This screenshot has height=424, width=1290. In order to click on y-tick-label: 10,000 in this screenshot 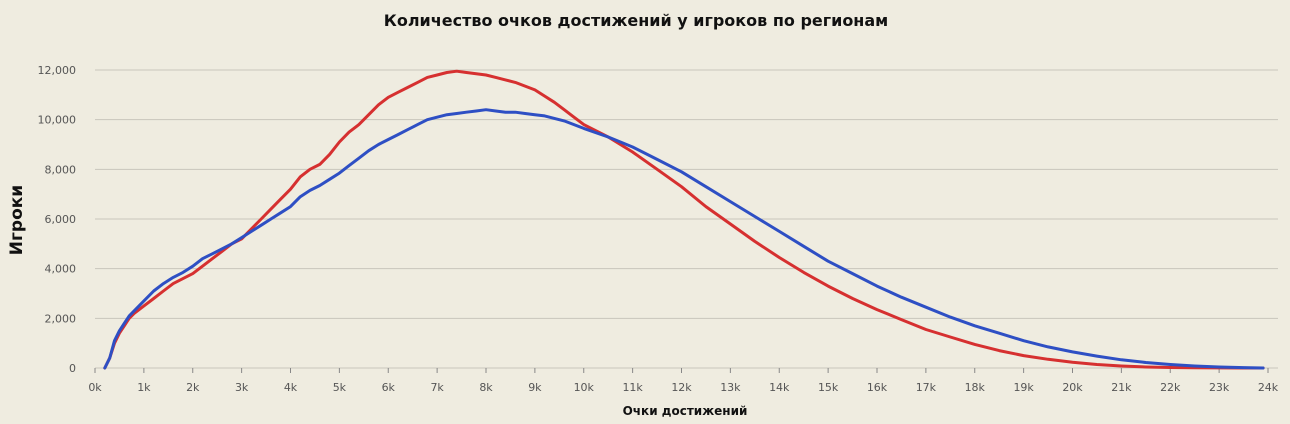, I will do `click(57, 120)`.